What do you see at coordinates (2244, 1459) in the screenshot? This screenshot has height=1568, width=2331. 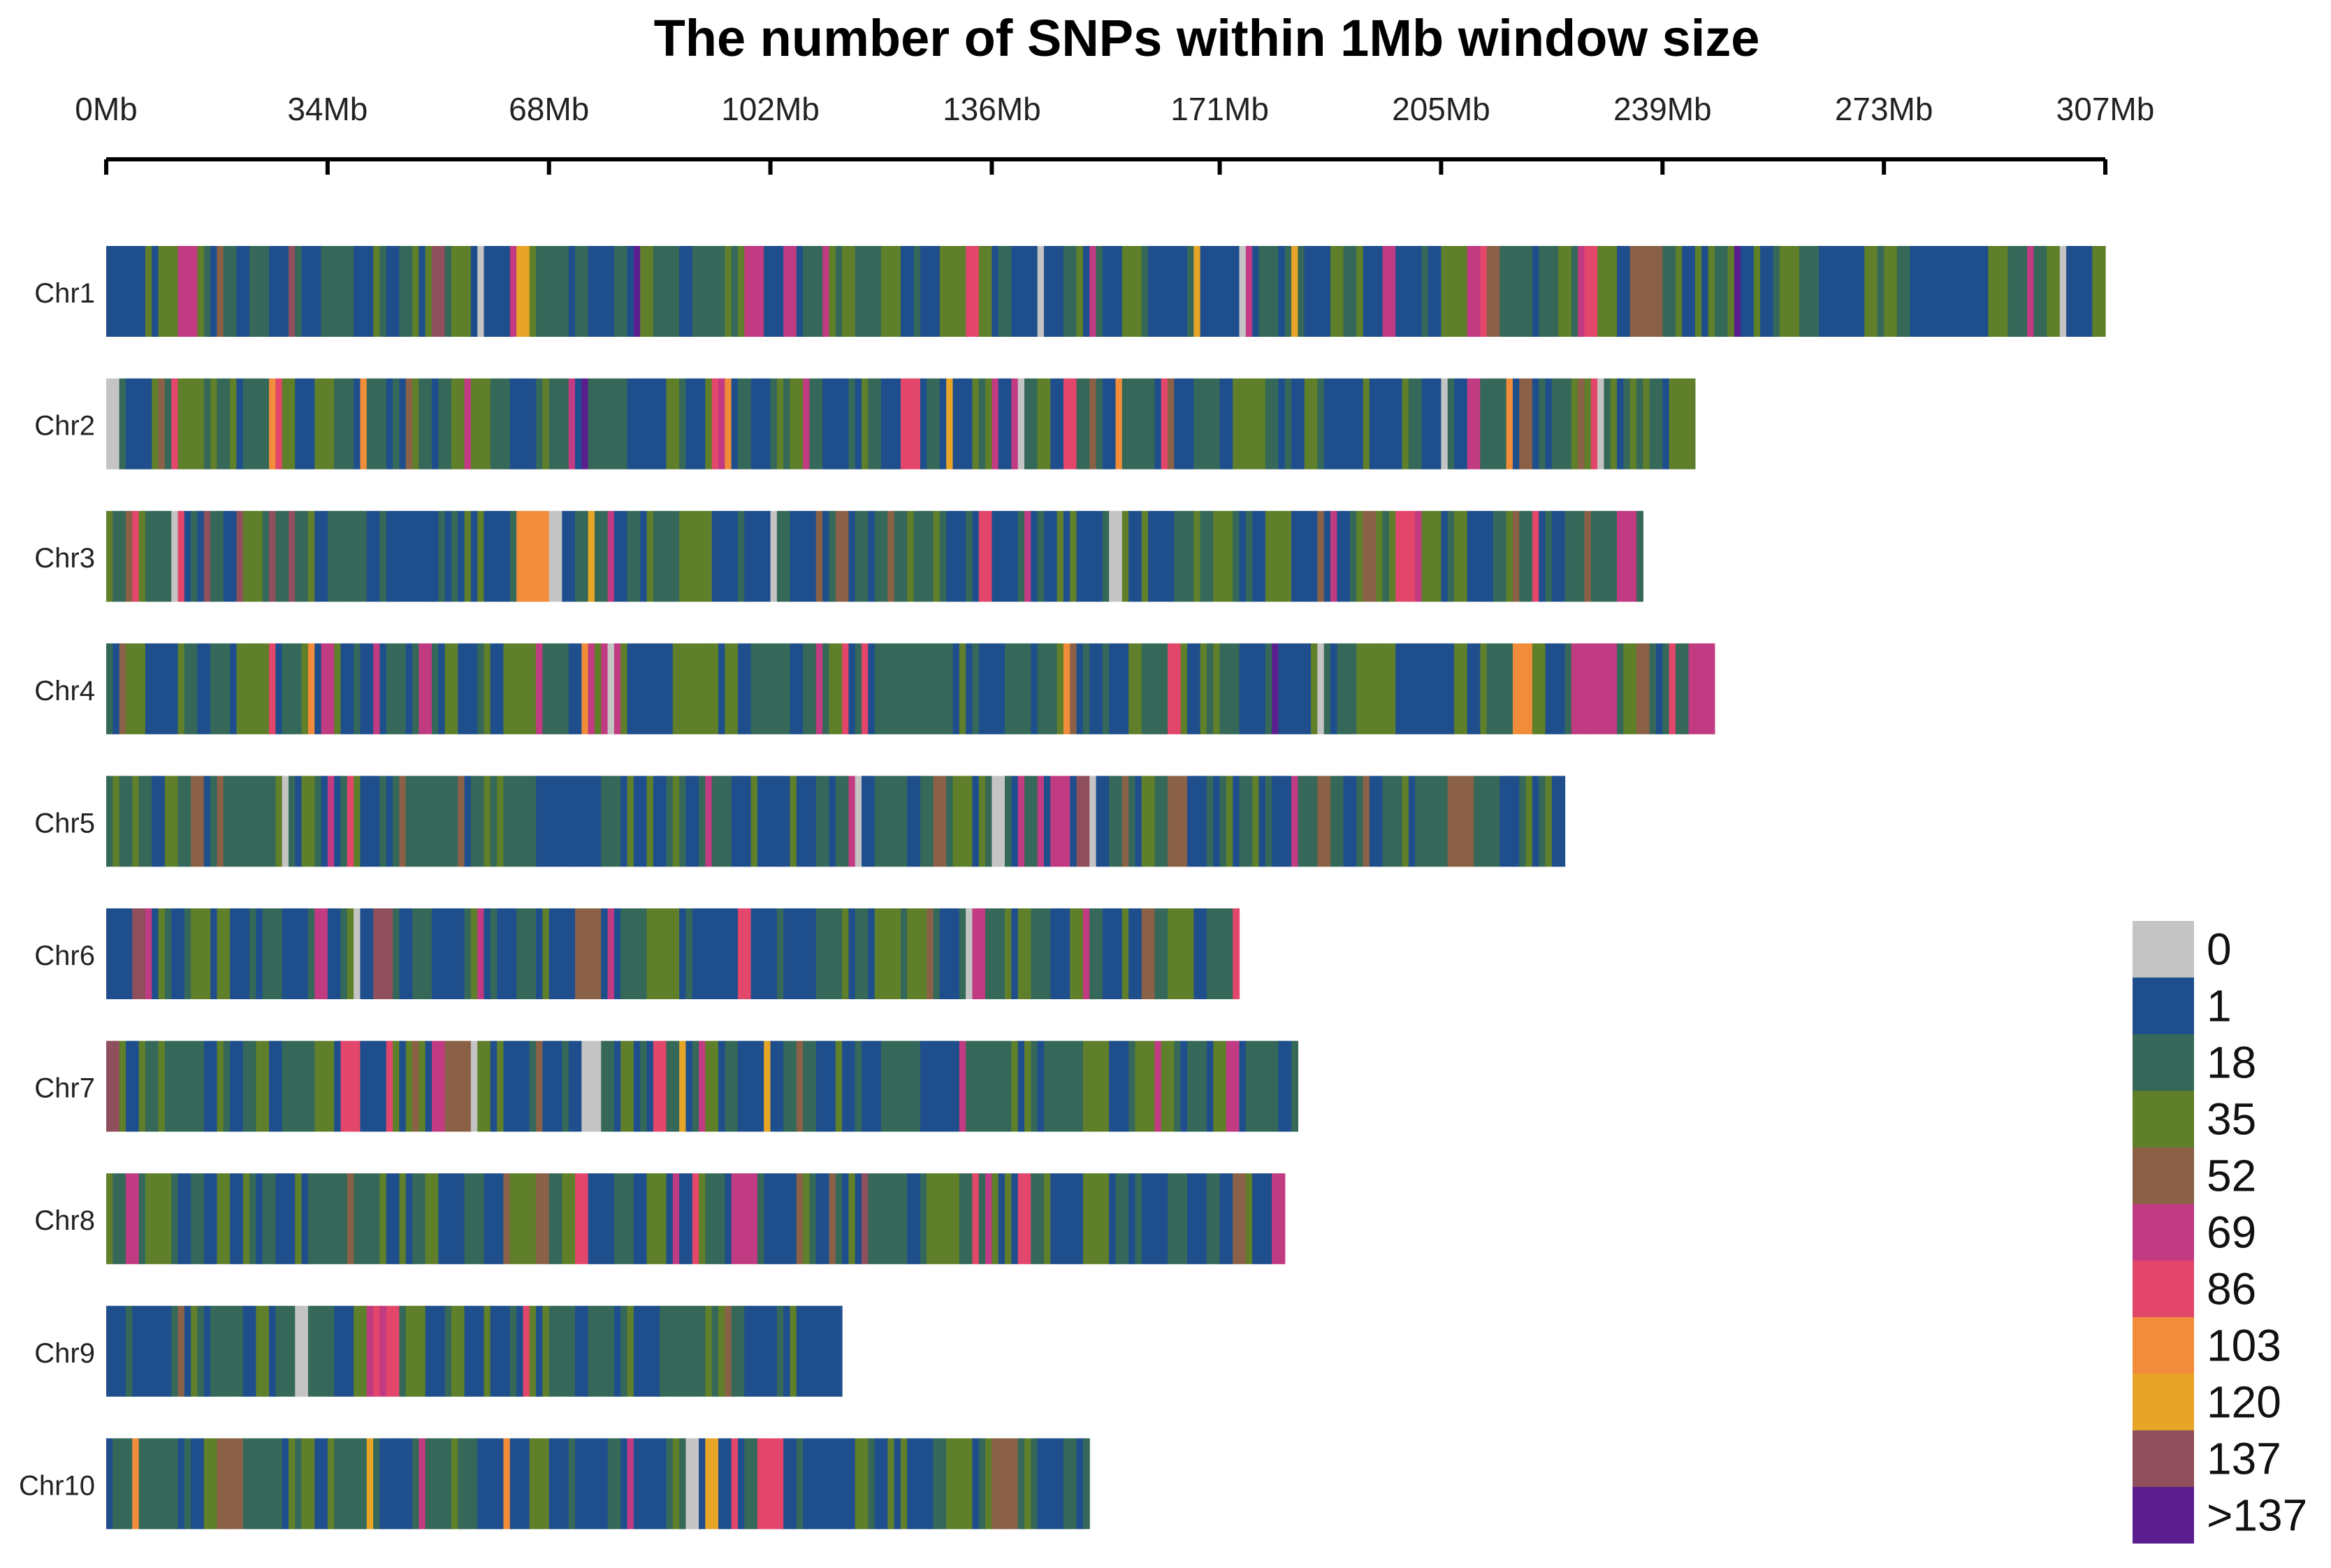 I see `legend-label: 137` at bounding box center [2244, 1459].